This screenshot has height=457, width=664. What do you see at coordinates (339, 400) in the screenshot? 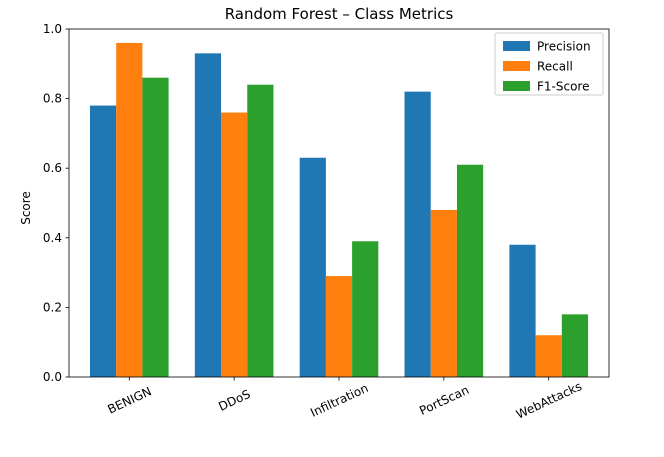
I see `x-tick-label-infiltration: Infiltration` at bounding box center [339, 400].